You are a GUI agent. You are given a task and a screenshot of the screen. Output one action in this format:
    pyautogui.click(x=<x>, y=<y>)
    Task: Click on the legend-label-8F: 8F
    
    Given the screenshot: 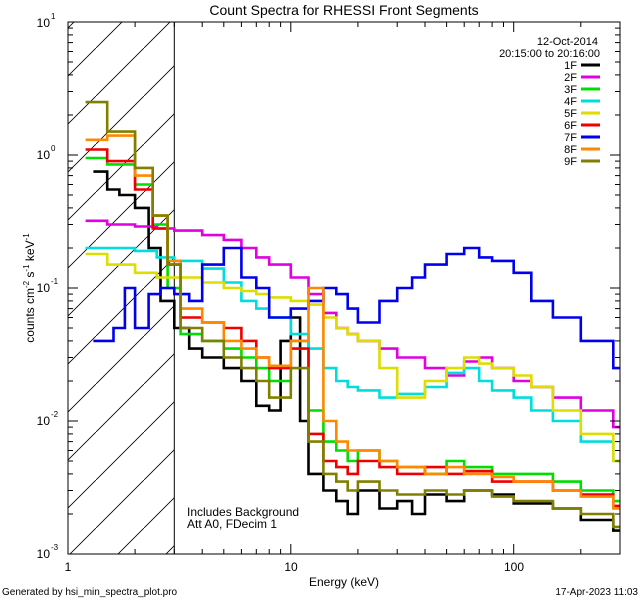 What is the action you would take?
    pyautogui.click(x=570, y=150)
    